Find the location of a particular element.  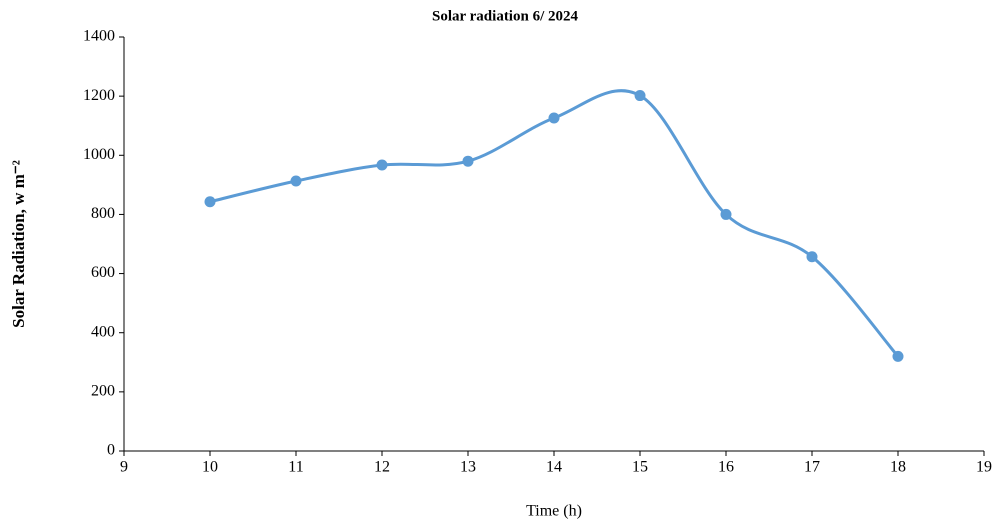

y-tick-label: 1000 is located at coordinates (99, 154).